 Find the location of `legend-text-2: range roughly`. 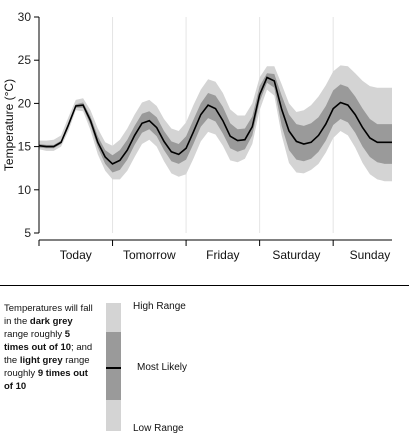

legend-text-2: range roughly is located at coordinates (34, 334).